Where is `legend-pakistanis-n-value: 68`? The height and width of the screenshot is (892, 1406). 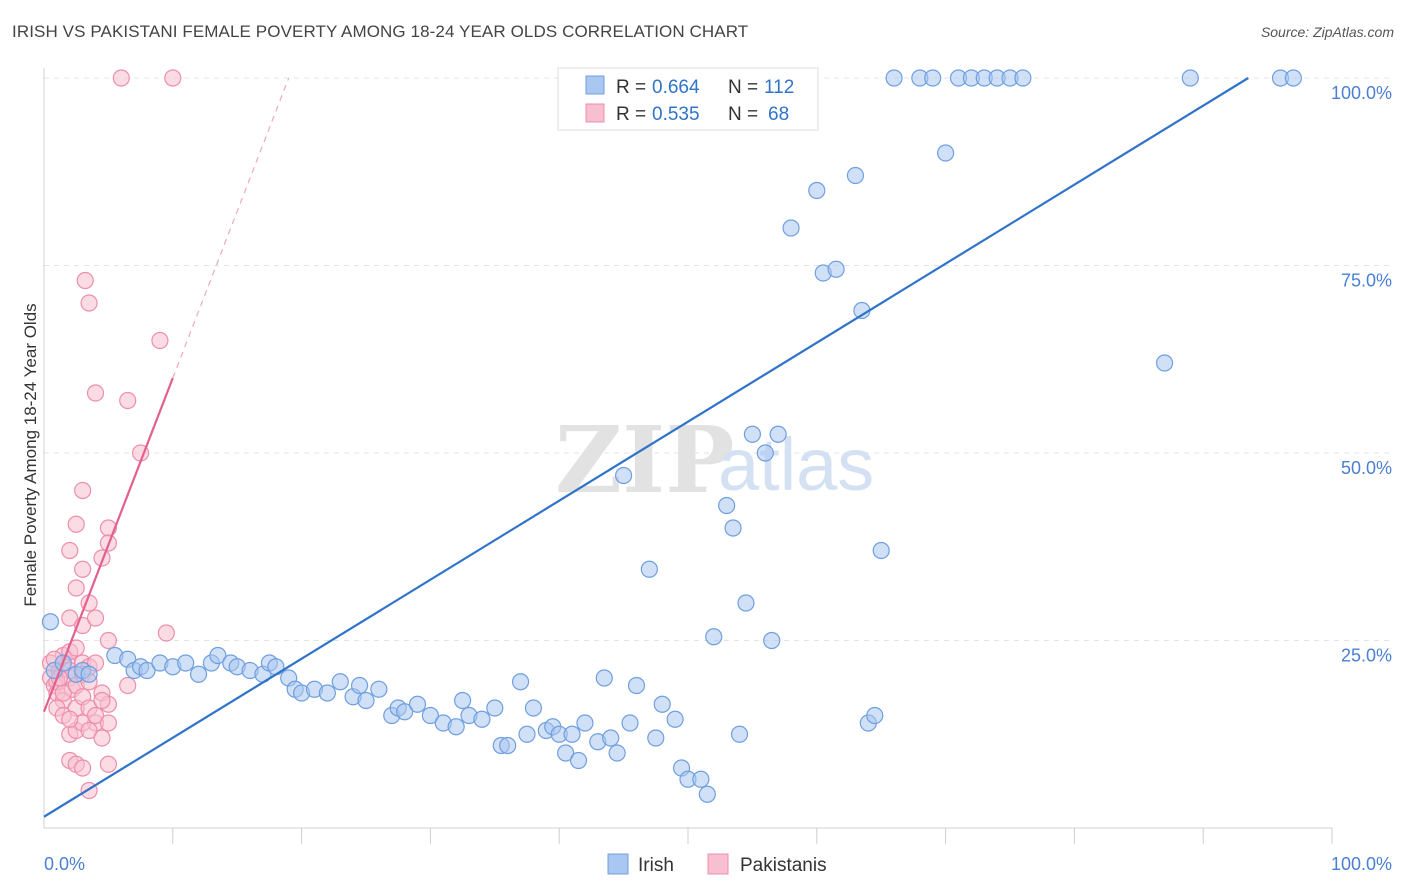 legend-pakistanis-n-value: 68 is located at coordinates (778, 114).